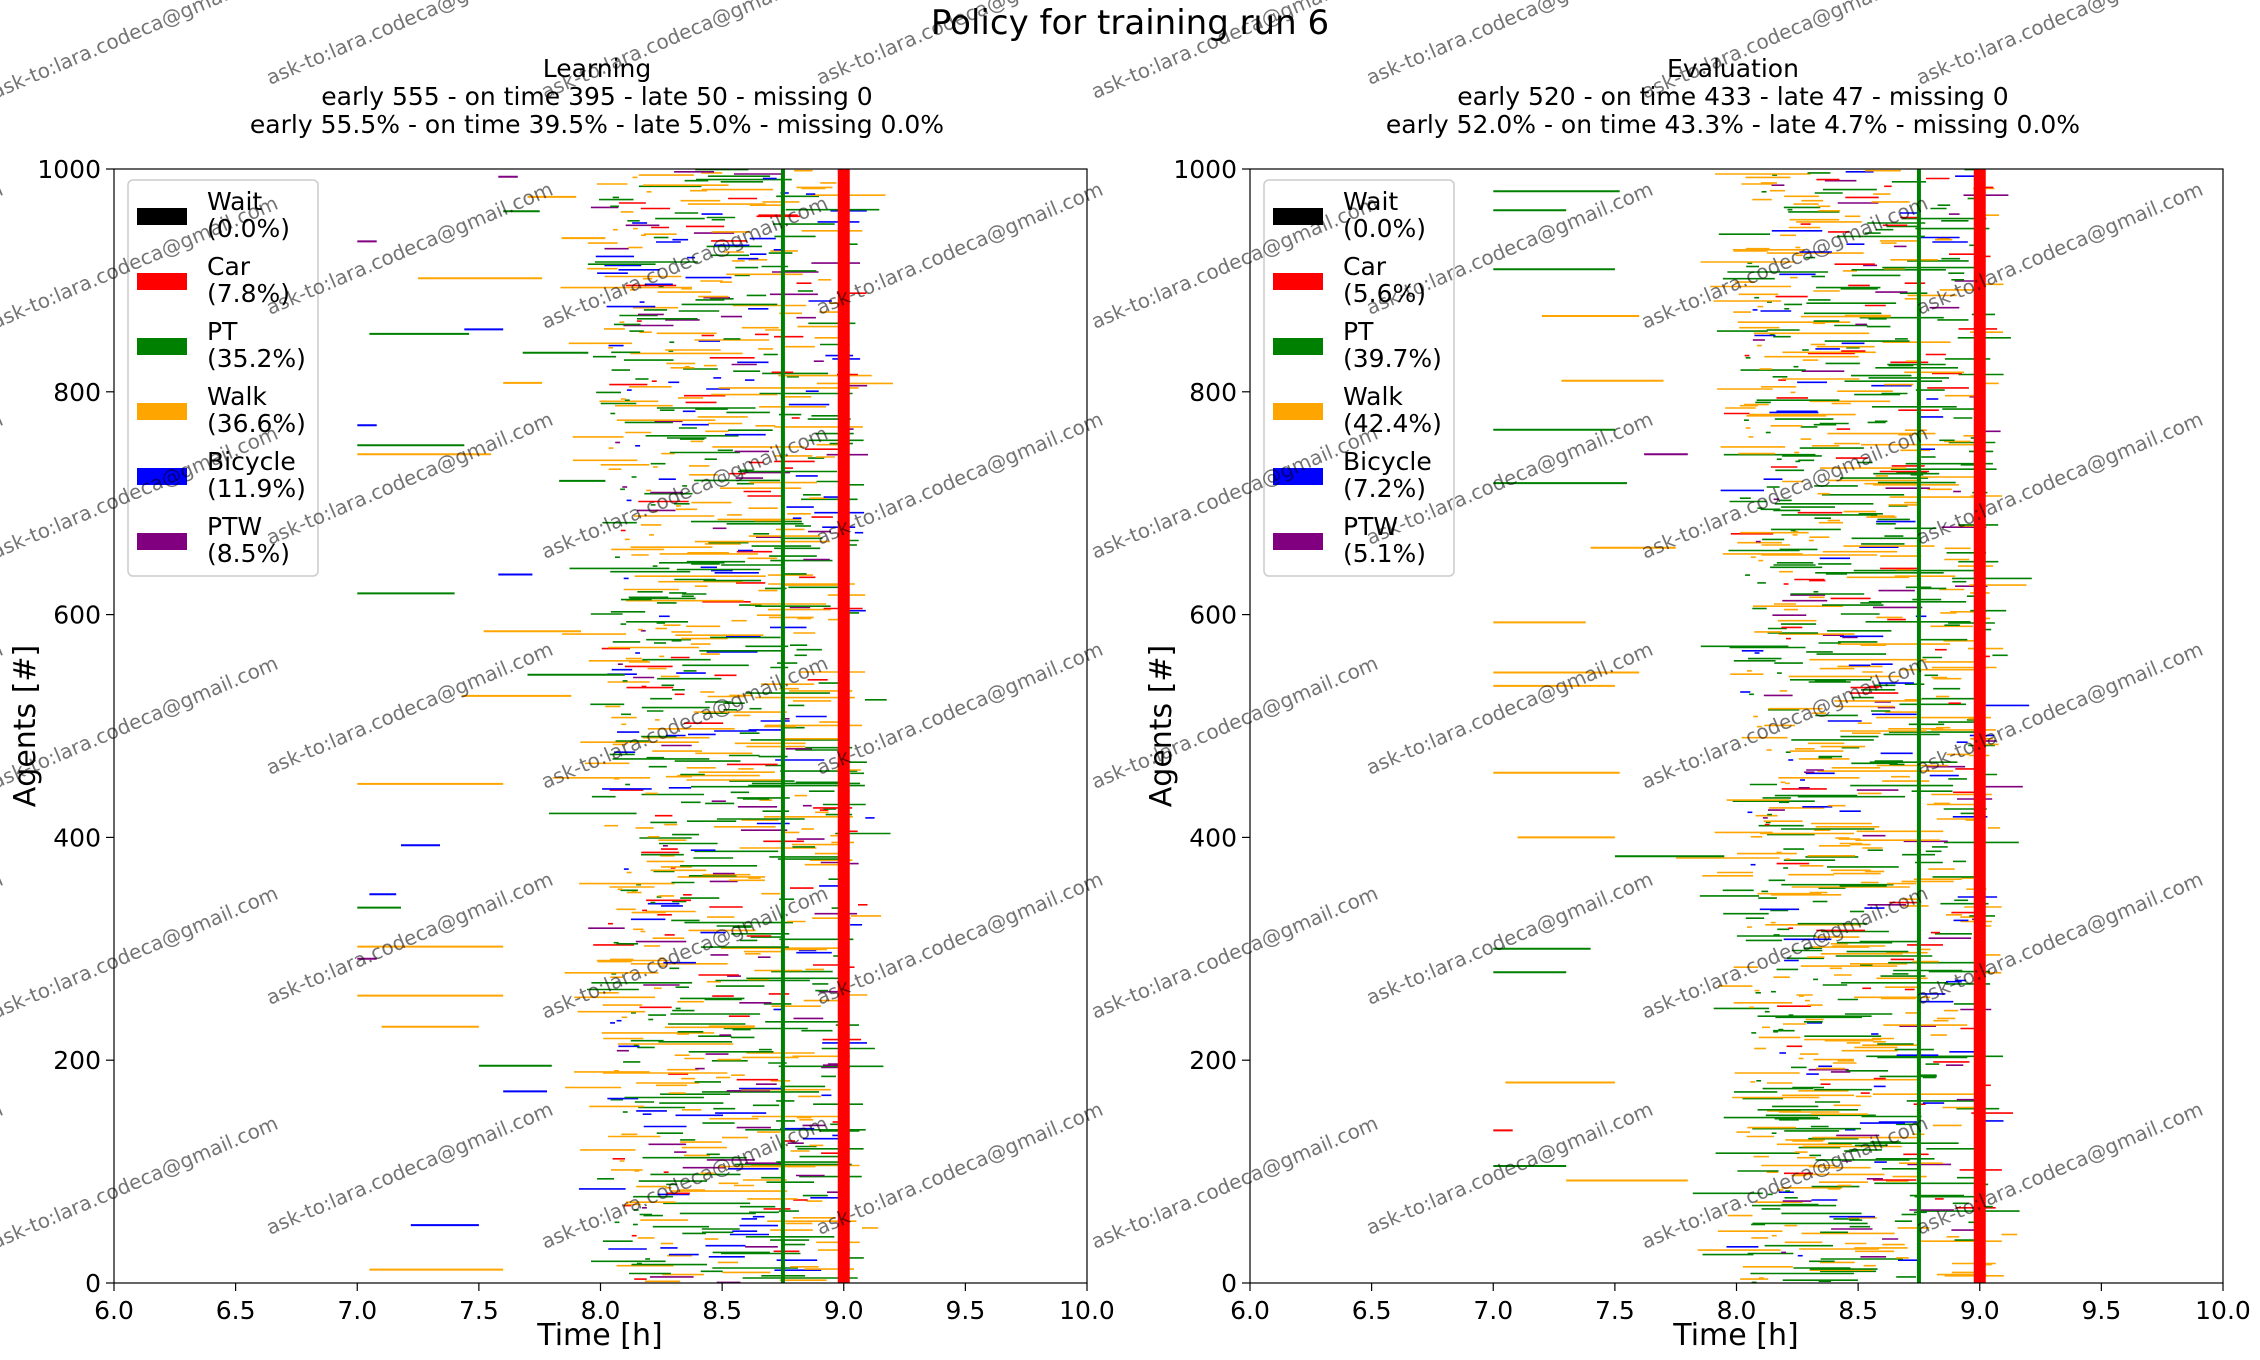  I want to click on learning-y-tick-label: 400, so click(77, 837).